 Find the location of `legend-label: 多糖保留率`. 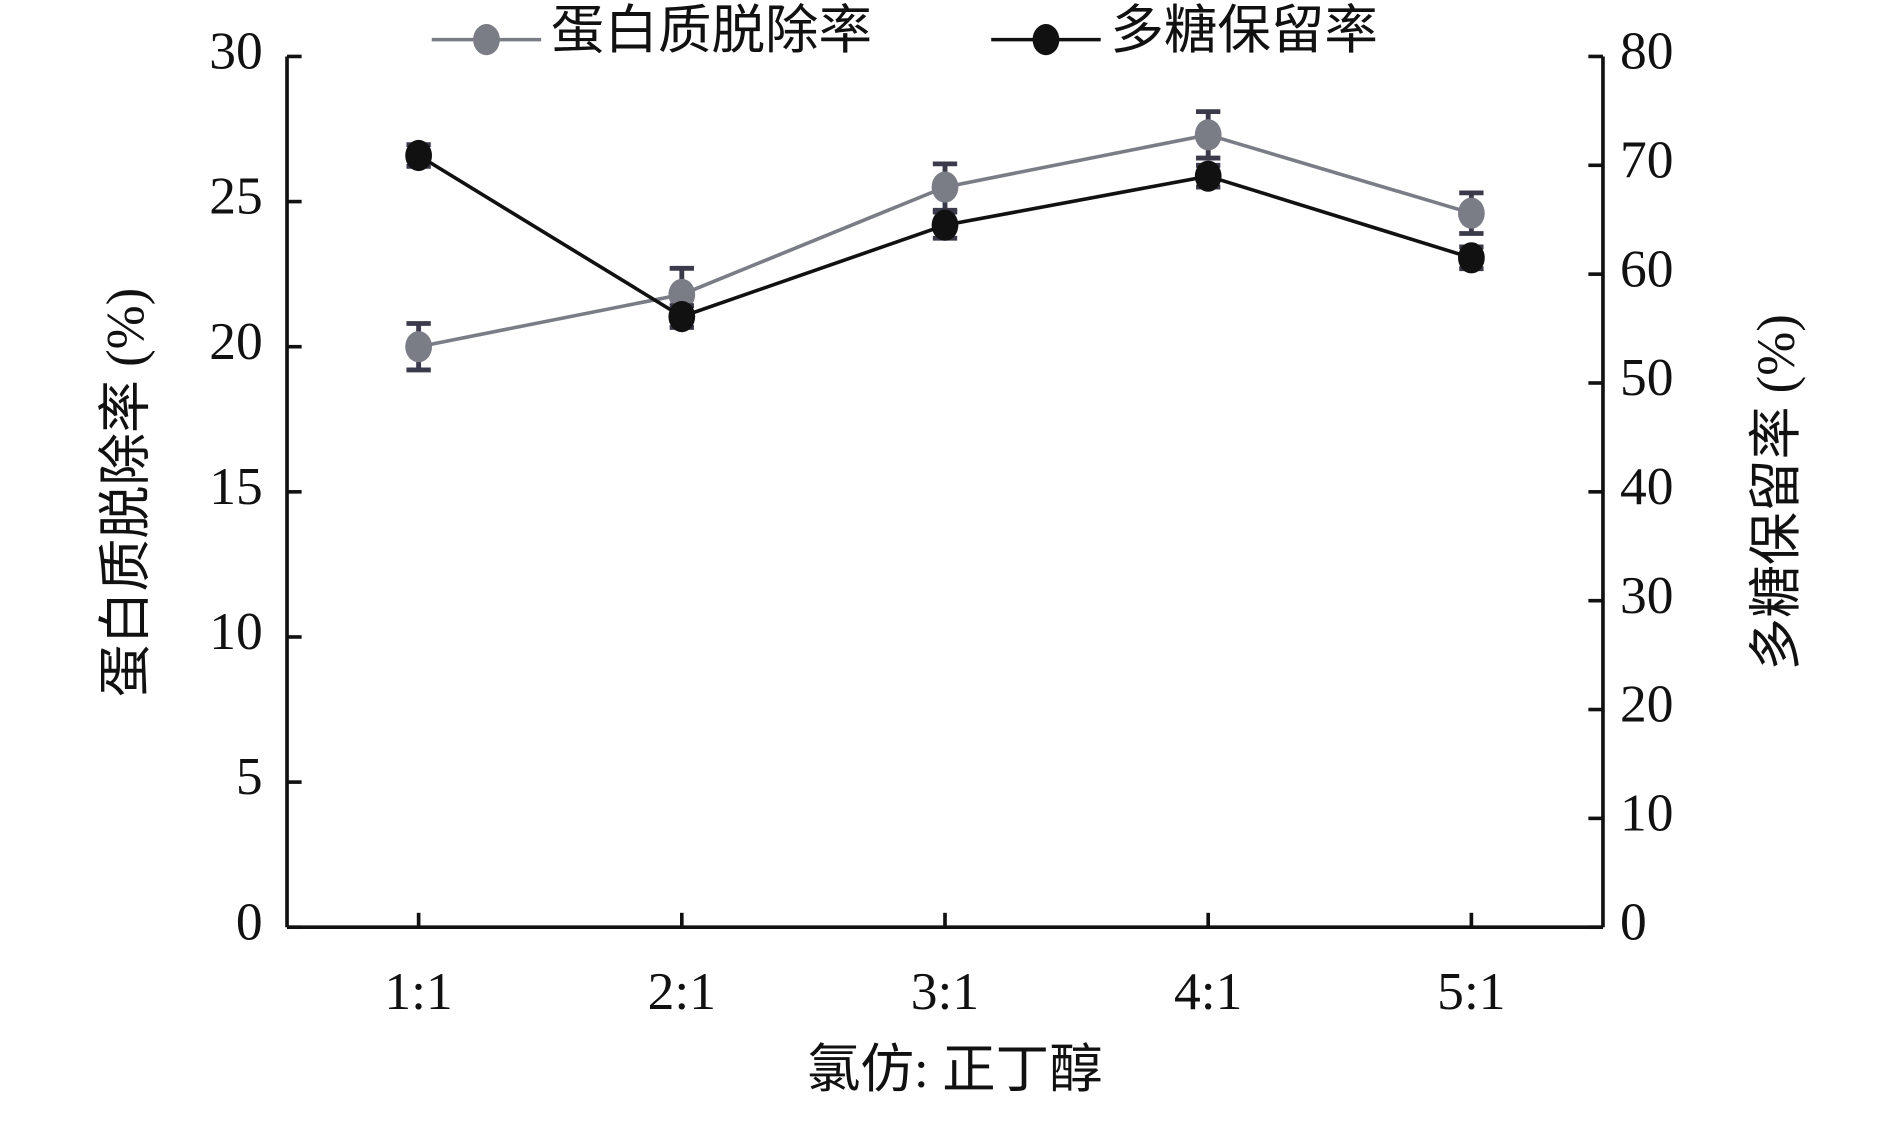

legend-label: 多糖保留率 is located at coordinates (1244, 30).